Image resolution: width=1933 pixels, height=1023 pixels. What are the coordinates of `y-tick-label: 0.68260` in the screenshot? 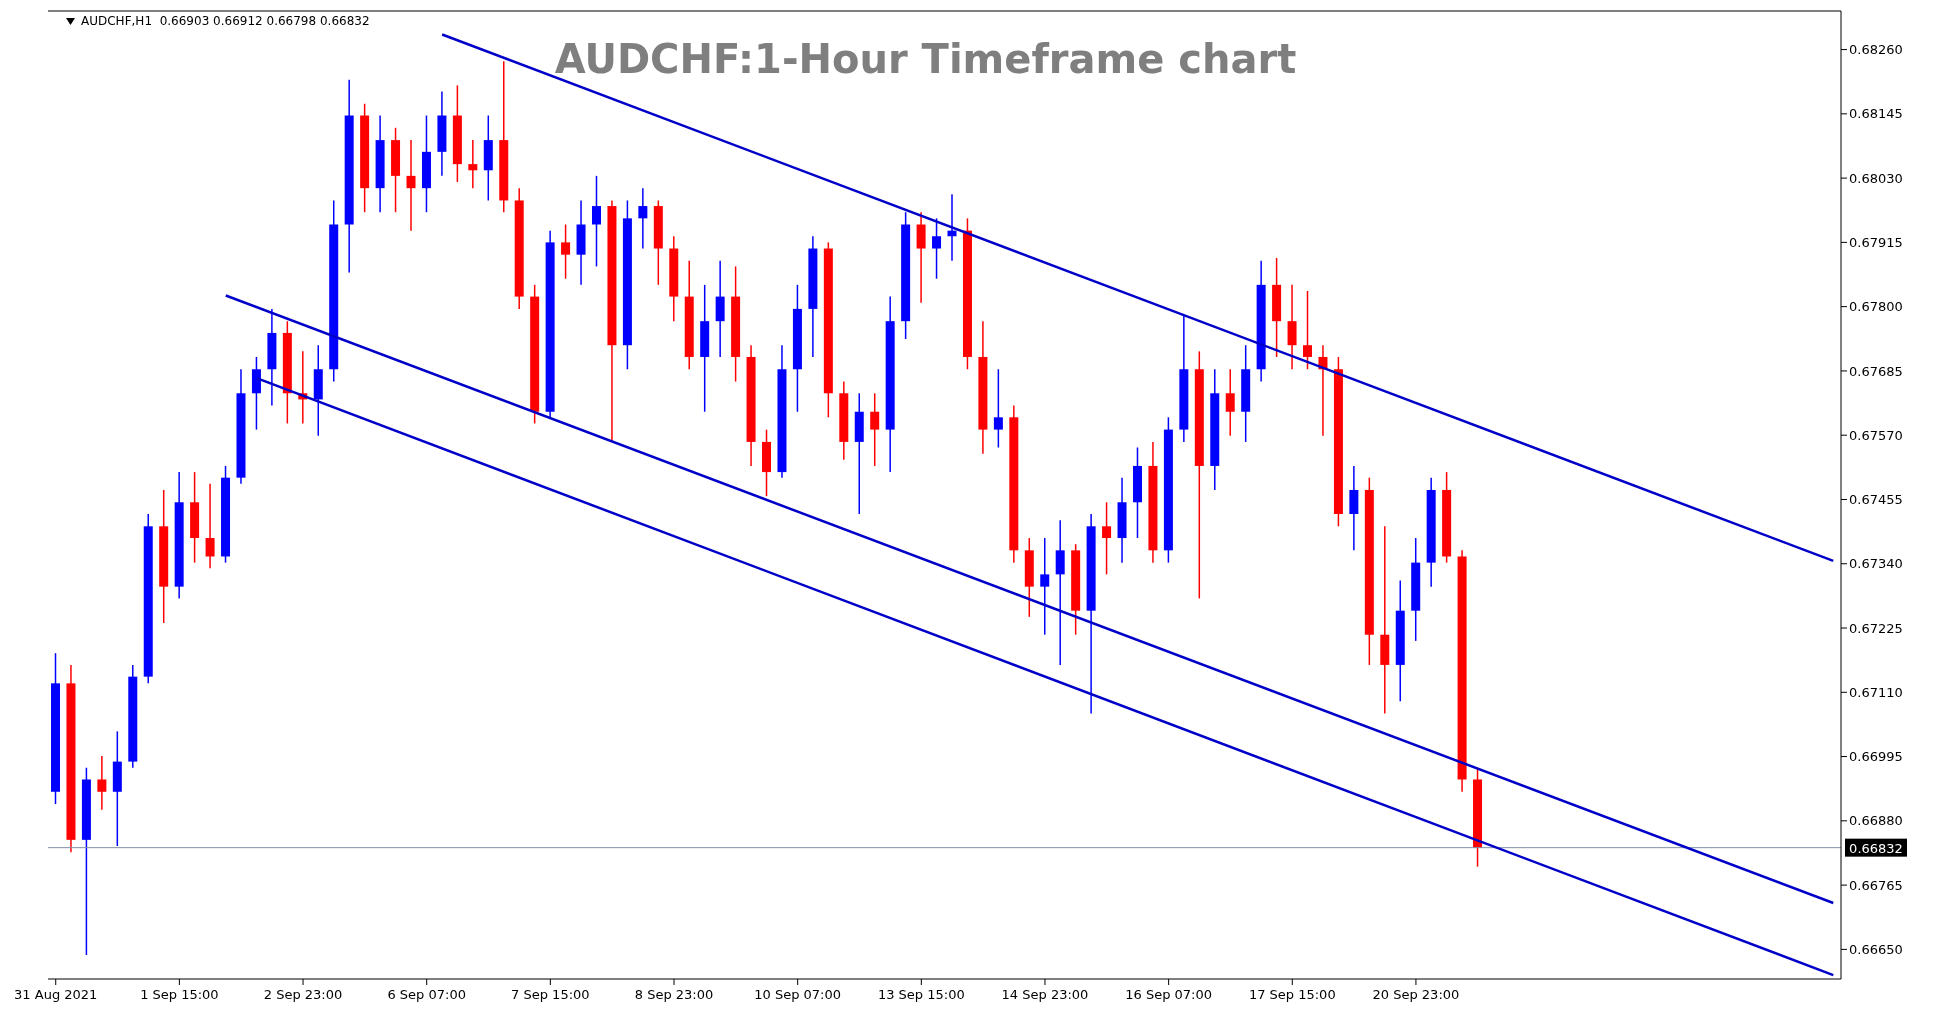 It's located at (1876, 50).